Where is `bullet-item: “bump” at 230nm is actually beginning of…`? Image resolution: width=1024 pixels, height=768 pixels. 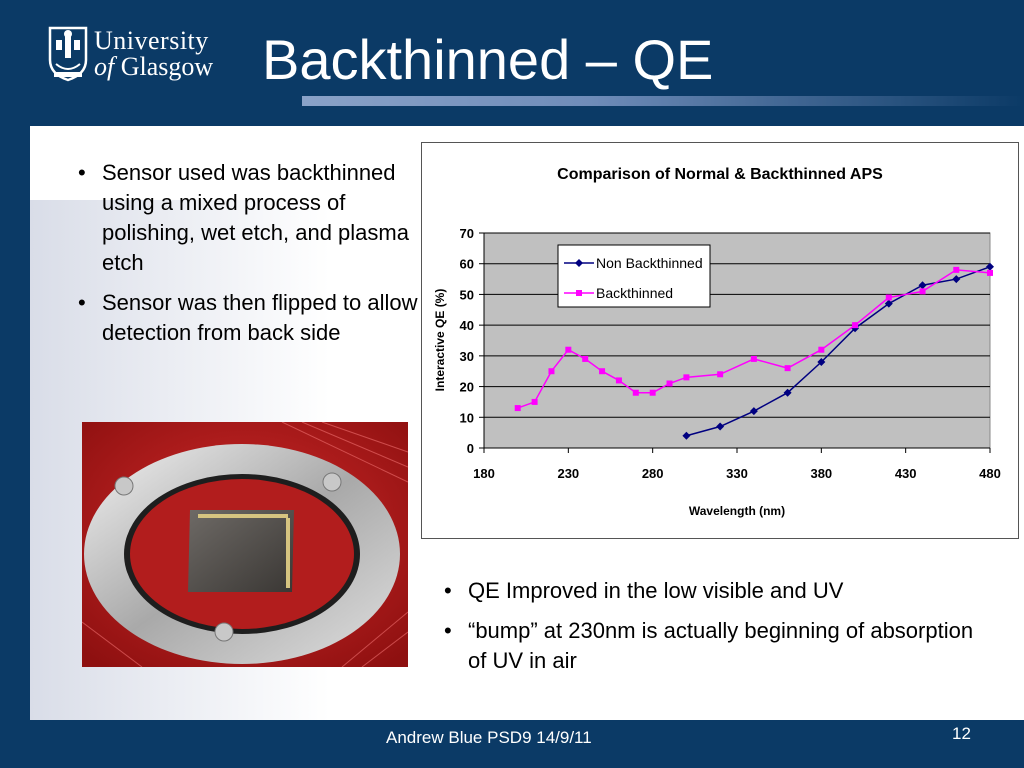 bullet-item: “bump” at 230nm is actually beginning of… is located at coordinates (710, 646).